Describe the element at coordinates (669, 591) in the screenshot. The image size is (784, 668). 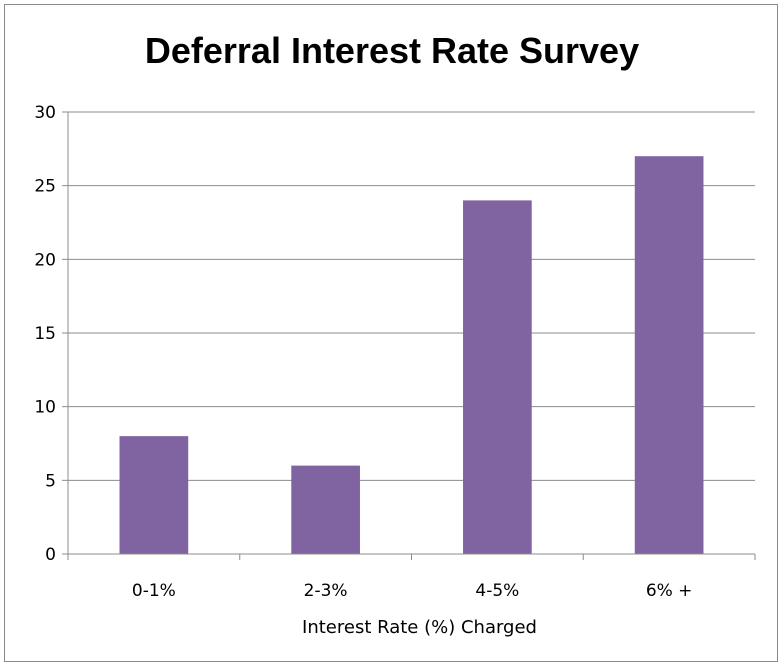
I see `x-tick-label: 6% +` at that location.